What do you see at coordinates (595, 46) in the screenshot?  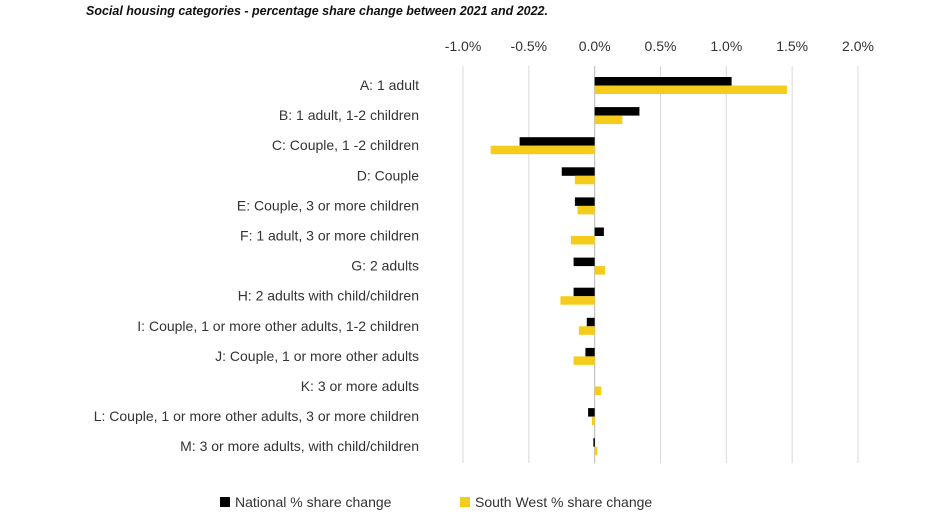 I see `x-tick-label: 0.0%` at bounding box center [595, 46].